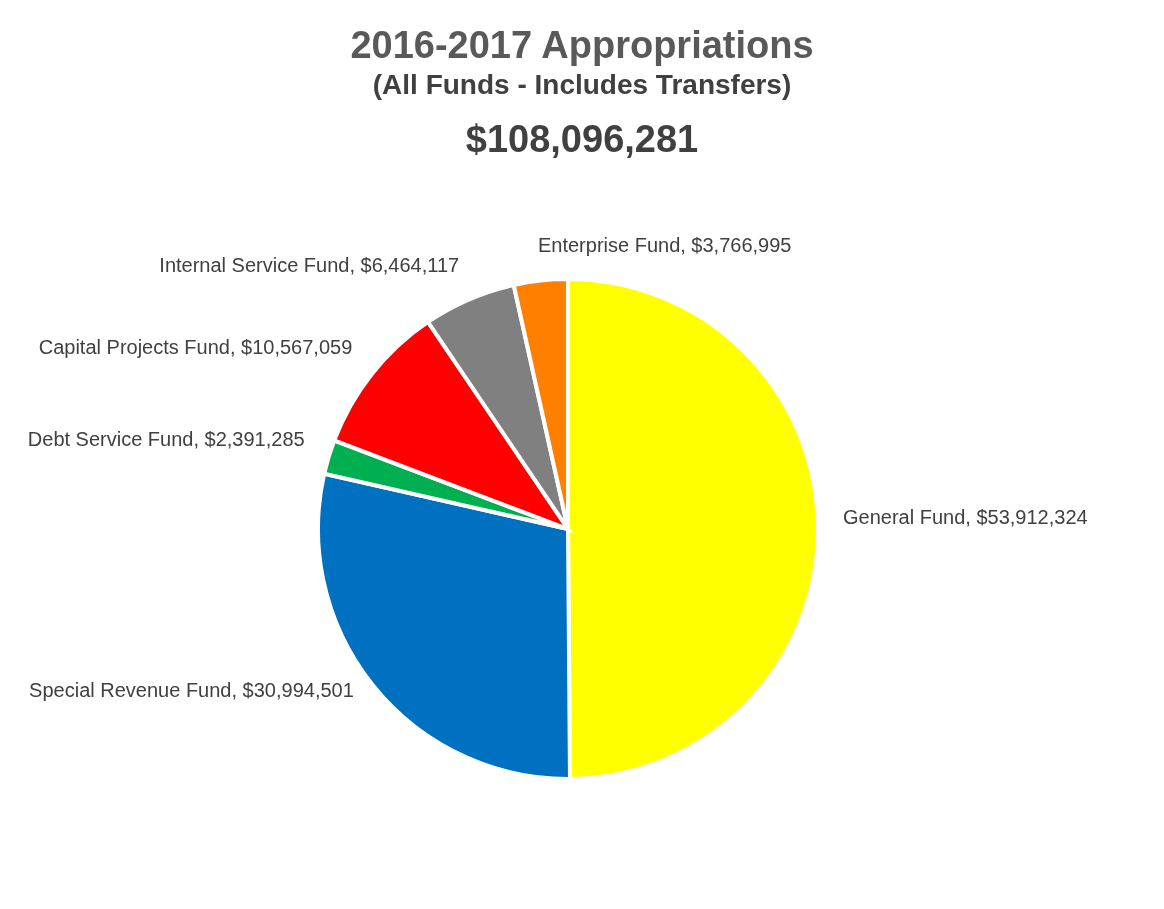  What do you see at coordinates (195, 347) in the screenshot?
I see `slice-label: Capital Projects Fund, $10,567,059` at bounding box center [195, 347].